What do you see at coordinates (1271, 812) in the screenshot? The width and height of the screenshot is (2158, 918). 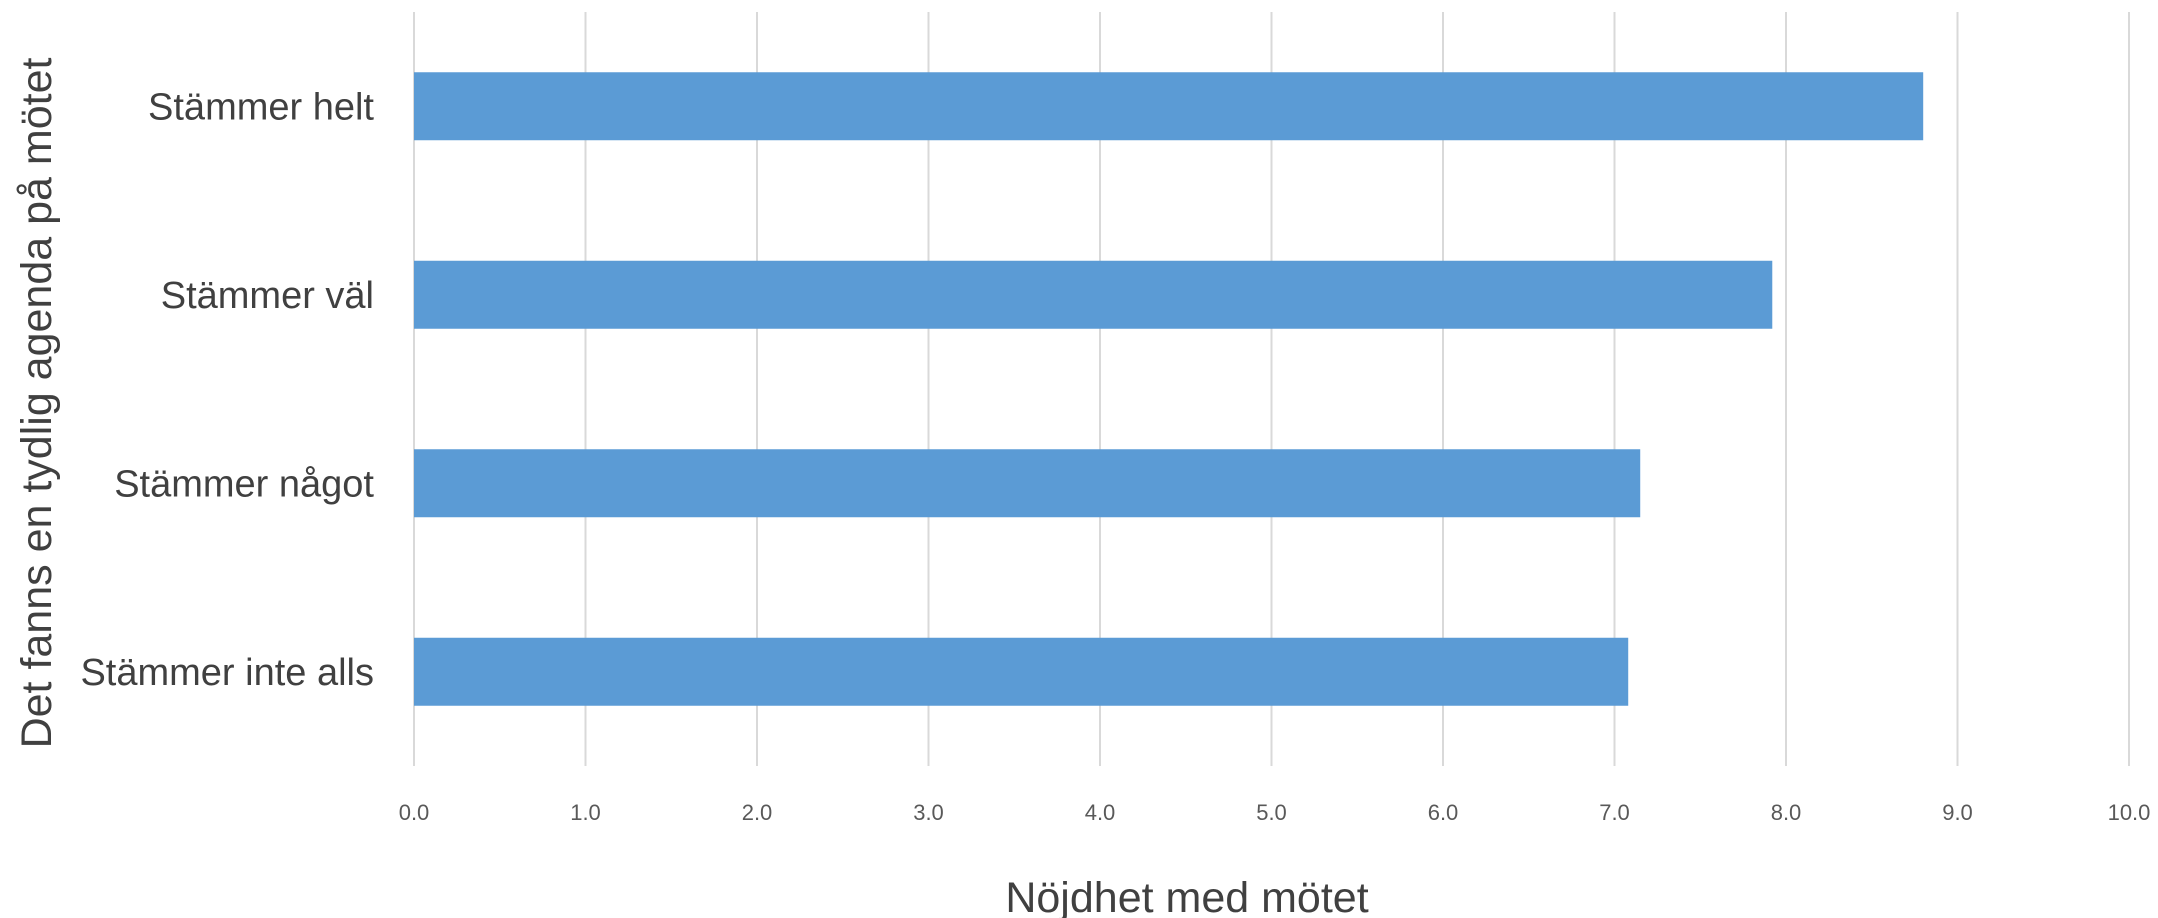 I see `x-tick-label: 5.0` at bounding box center [1271, 812].